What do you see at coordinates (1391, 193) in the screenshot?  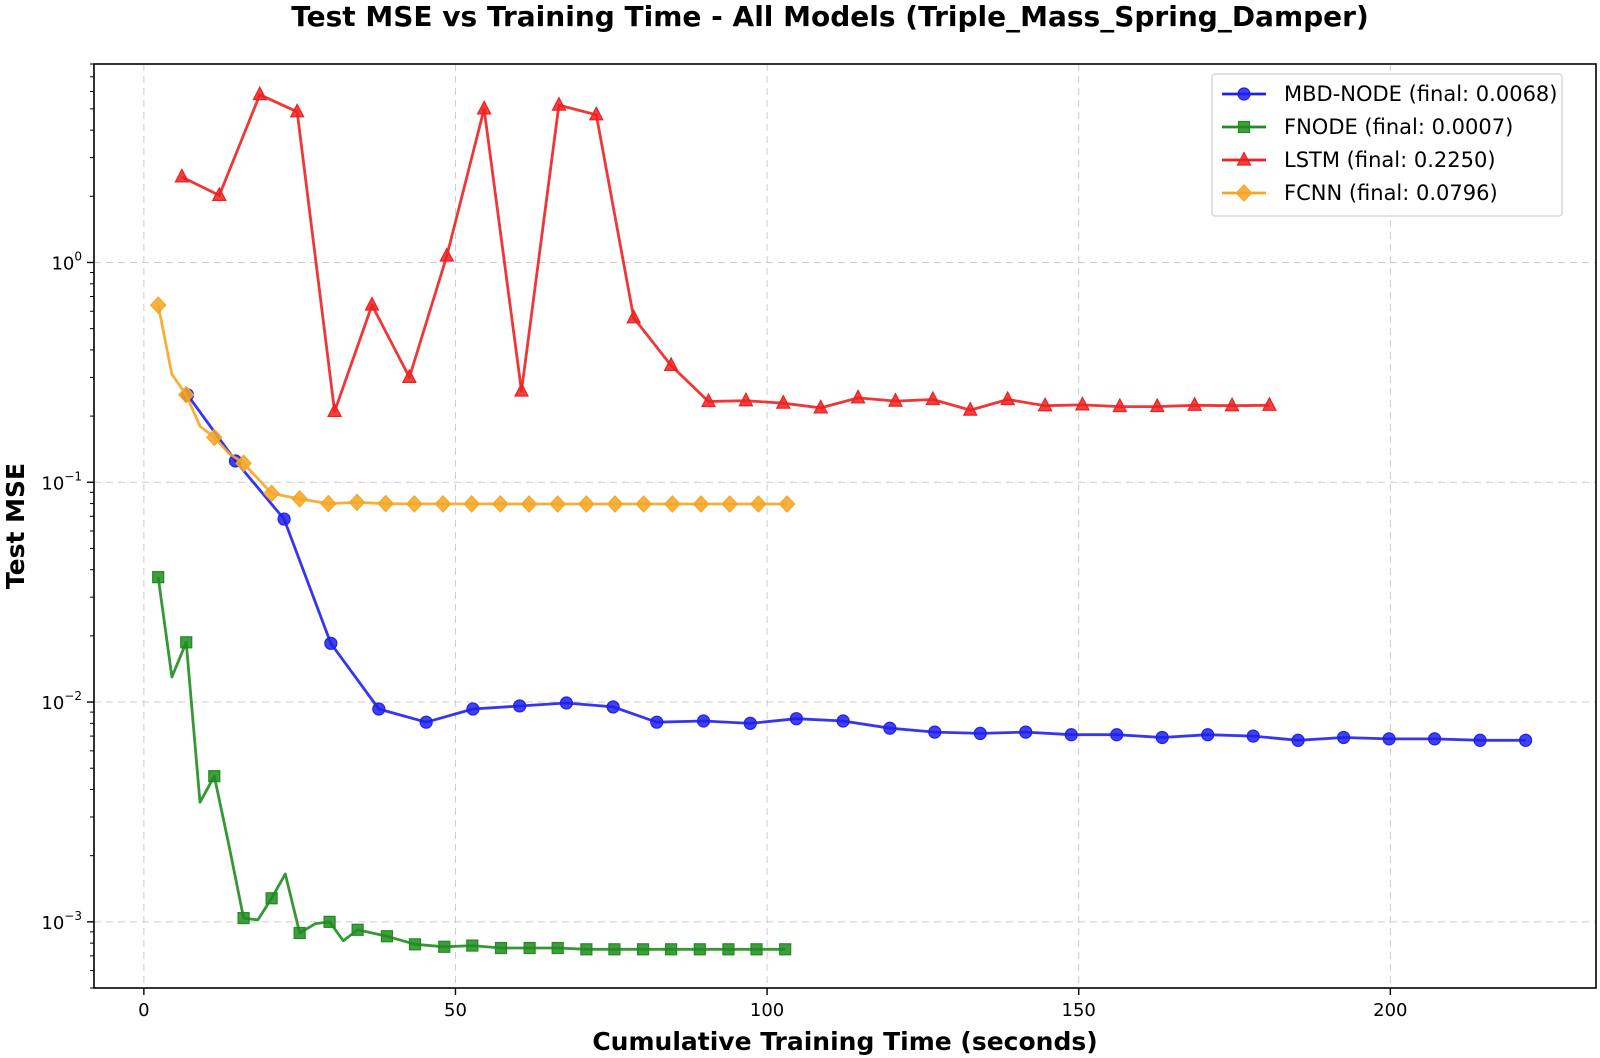 I see `legend-label: FCNN (final: 0.0796)` at bounding box center [1391, 193].